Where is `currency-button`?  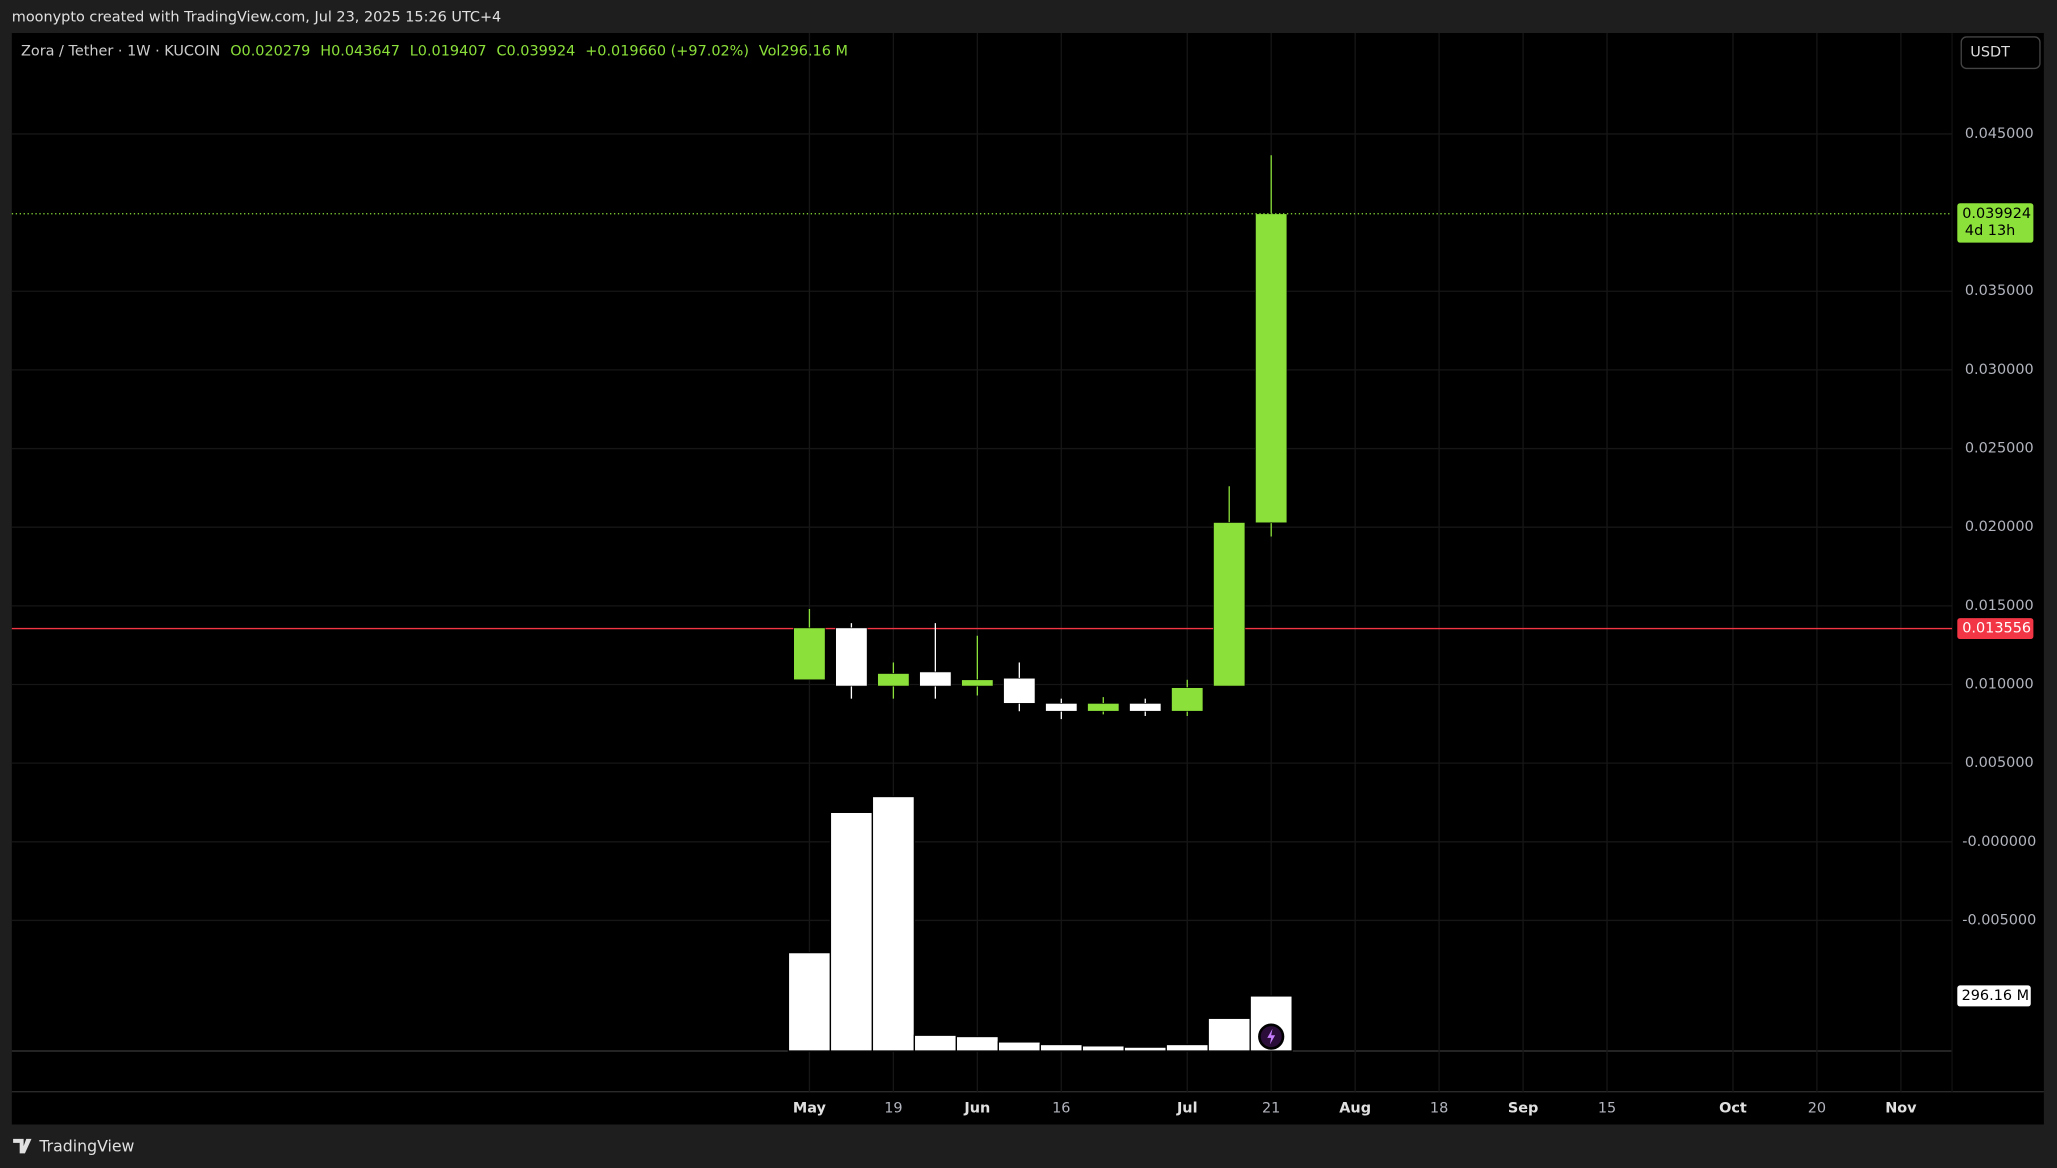
currency-button is located at coordinates (2000, 53).